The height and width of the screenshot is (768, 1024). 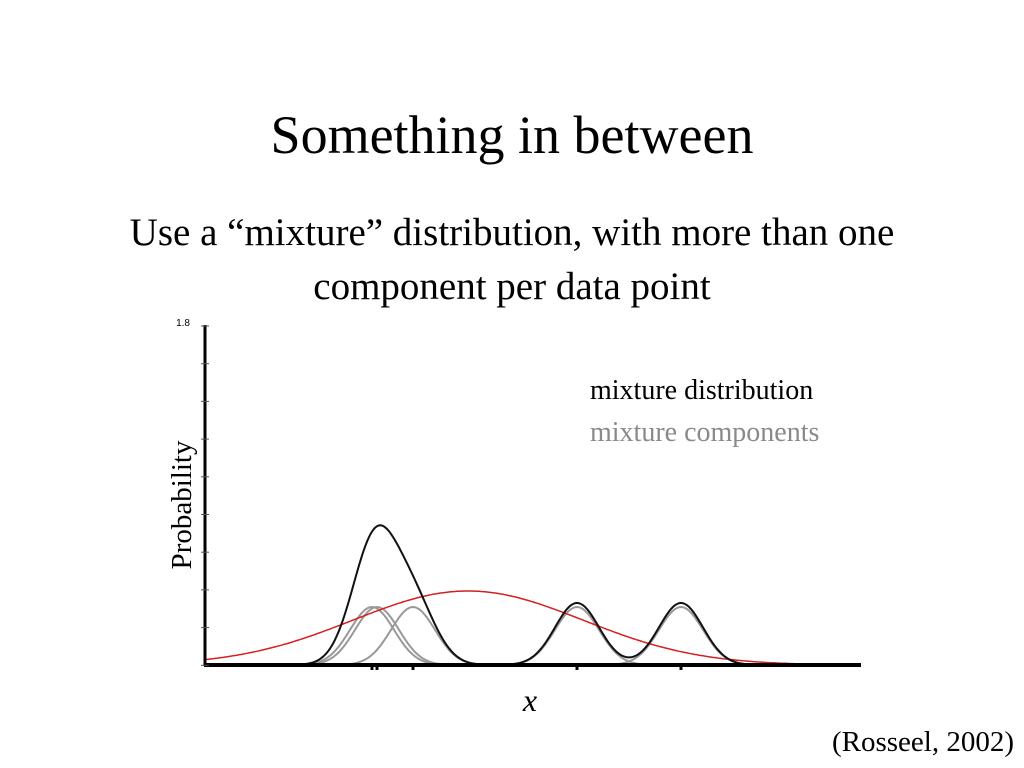 I want to click on x-axis-label: x, so click(x=529, y=700).